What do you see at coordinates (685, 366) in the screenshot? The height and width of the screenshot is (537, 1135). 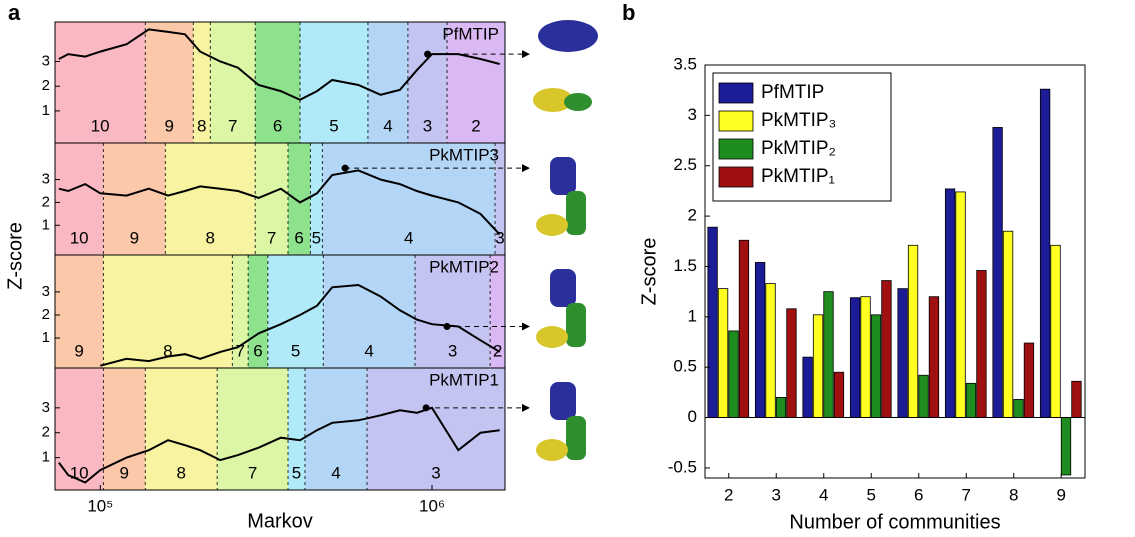 I see `y-tick-label: 0.5` at bounding box center [685, 366].